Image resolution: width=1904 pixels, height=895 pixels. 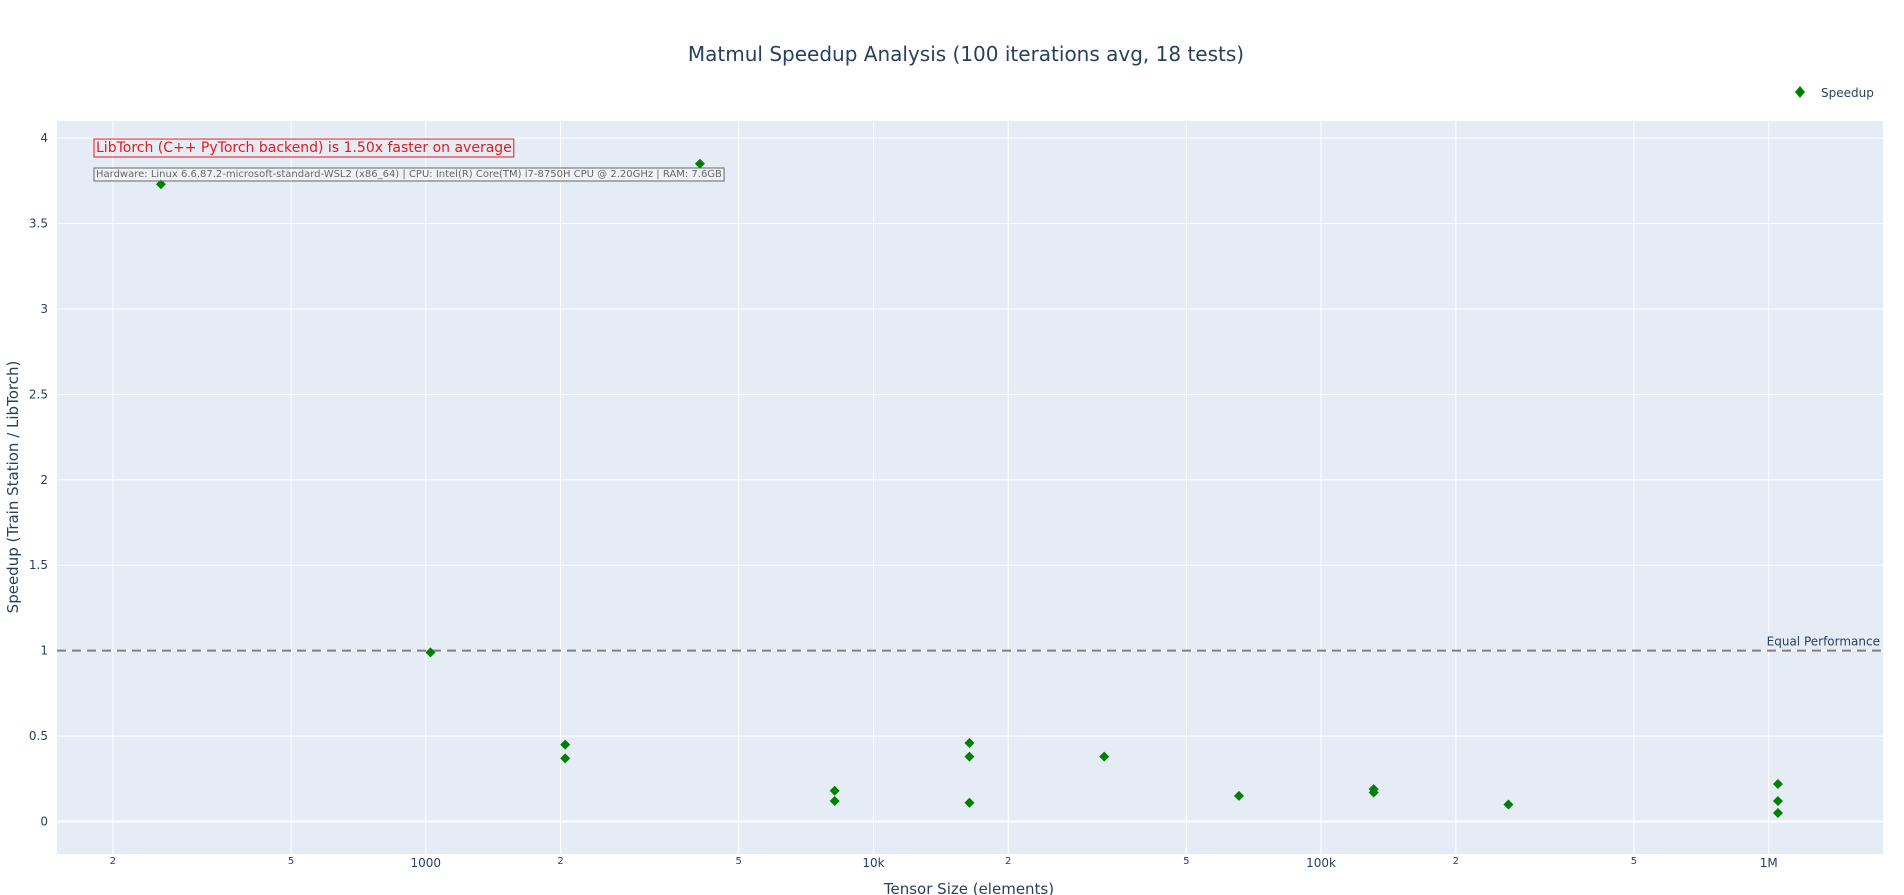 I want to click on y-tick-label: 4, so click(x=44, y=138).